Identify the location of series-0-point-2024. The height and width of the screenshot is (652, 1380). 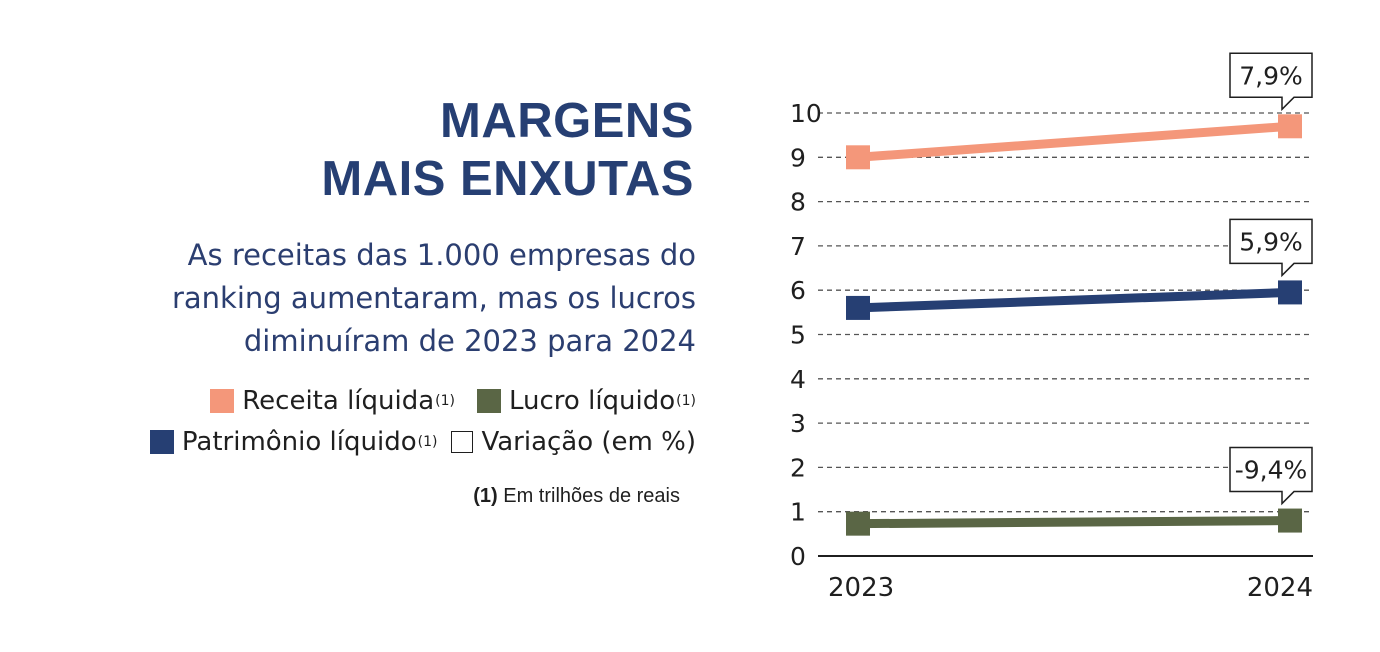
(1290, 126).